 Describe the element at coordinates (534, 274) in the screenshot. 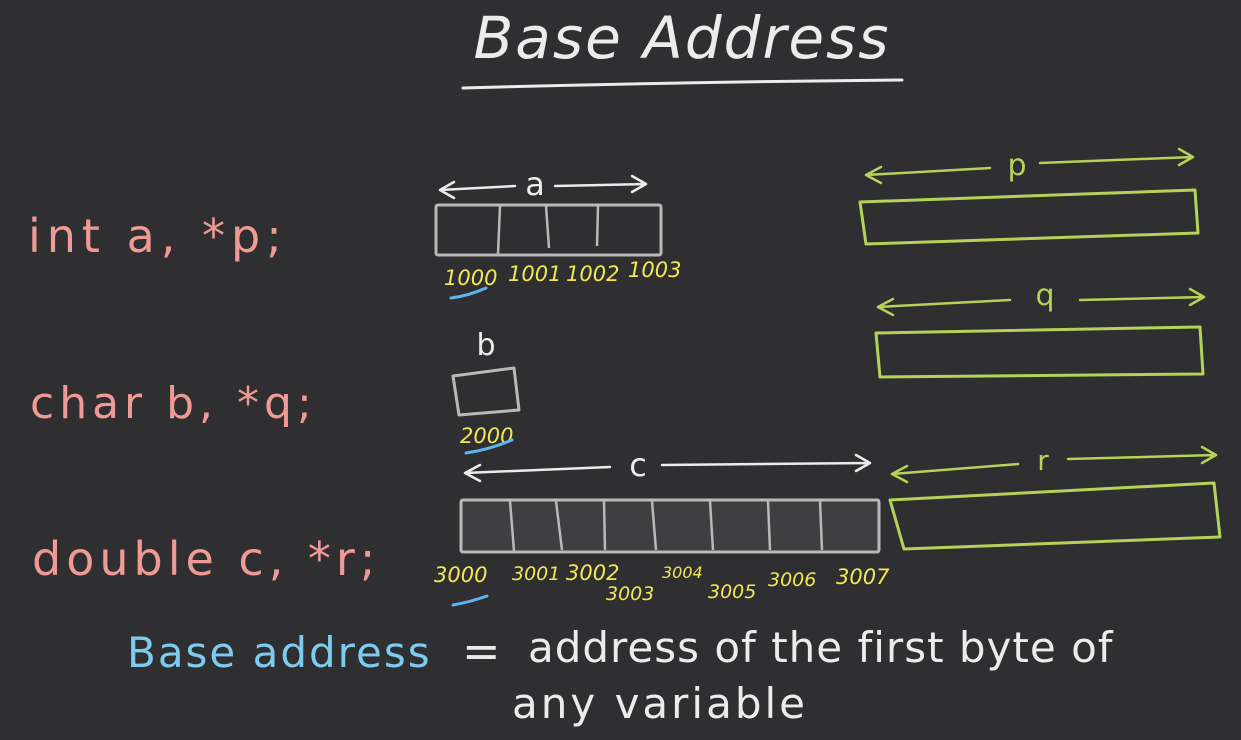

I see `address-label: 1001` at that location.